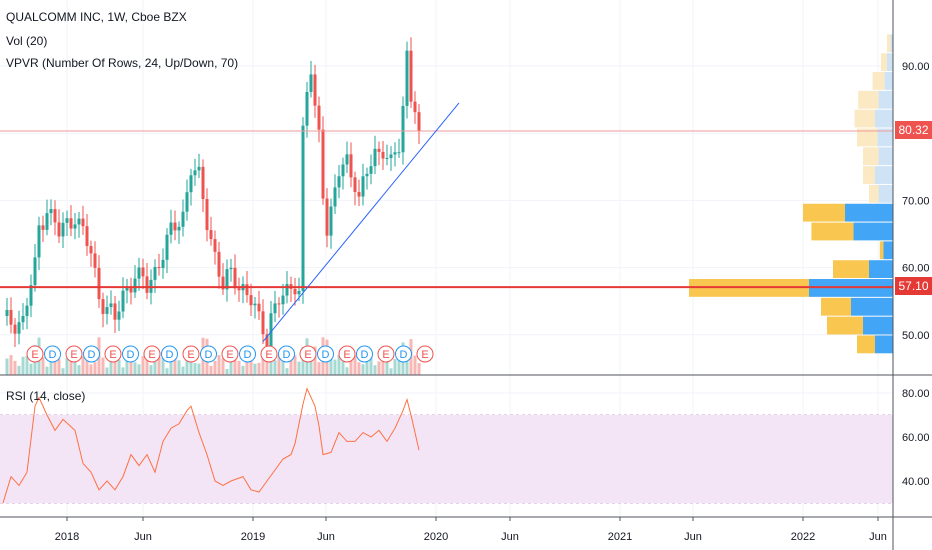  What do you see at coordinates (122, 63) in the screenshot?
I see `vpvr-legend: VPVR (Number Of Rows, 24, Up/Down, 70)` at bounding box center [122, 63].